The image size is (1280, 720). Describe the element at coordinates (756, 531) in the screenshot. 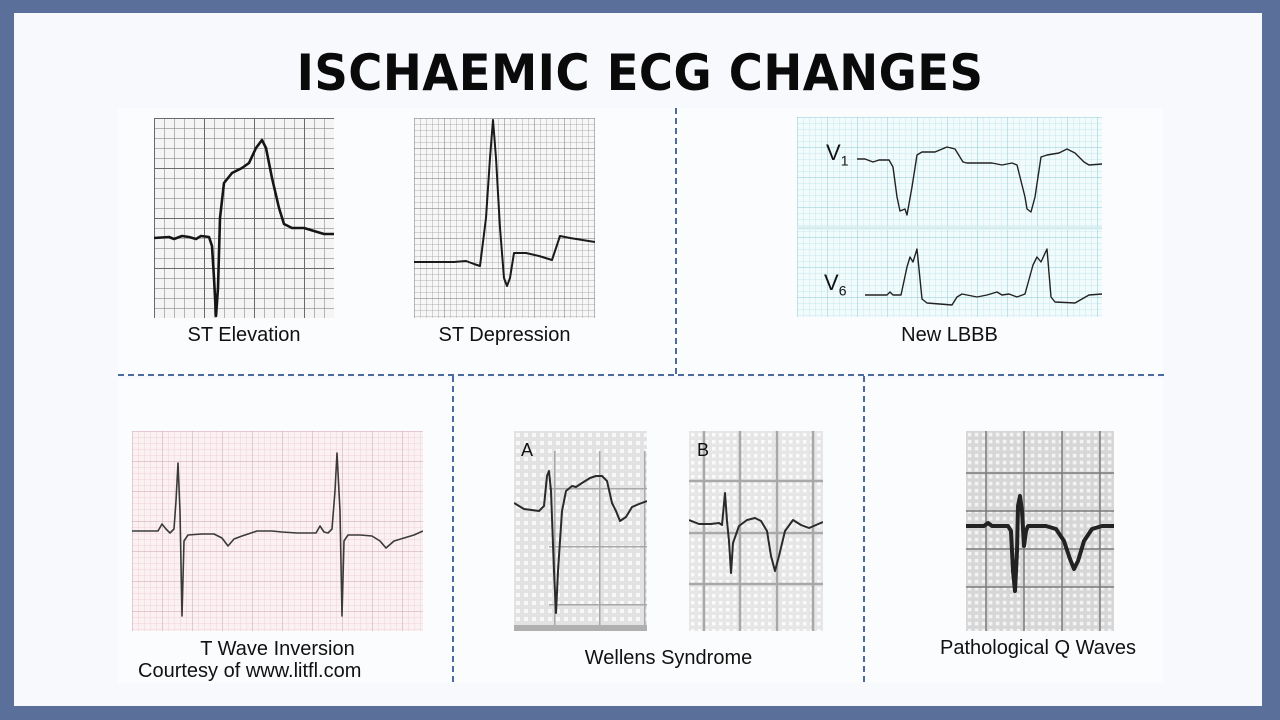

I see `wellens-b-ecg` at that location.